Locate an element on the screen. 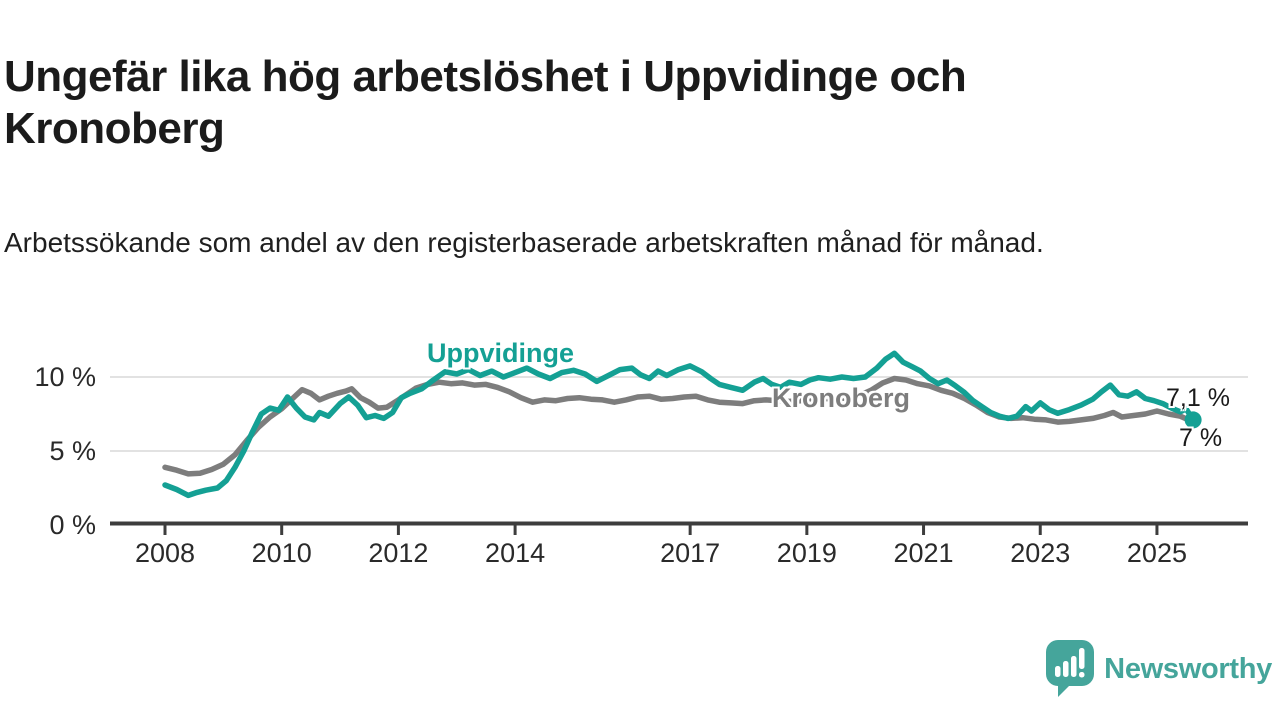 The height and width of the screenshot is (720, 1280). series-label-uppvidinge: Uppvidinge is located at coordinates (500, 353).